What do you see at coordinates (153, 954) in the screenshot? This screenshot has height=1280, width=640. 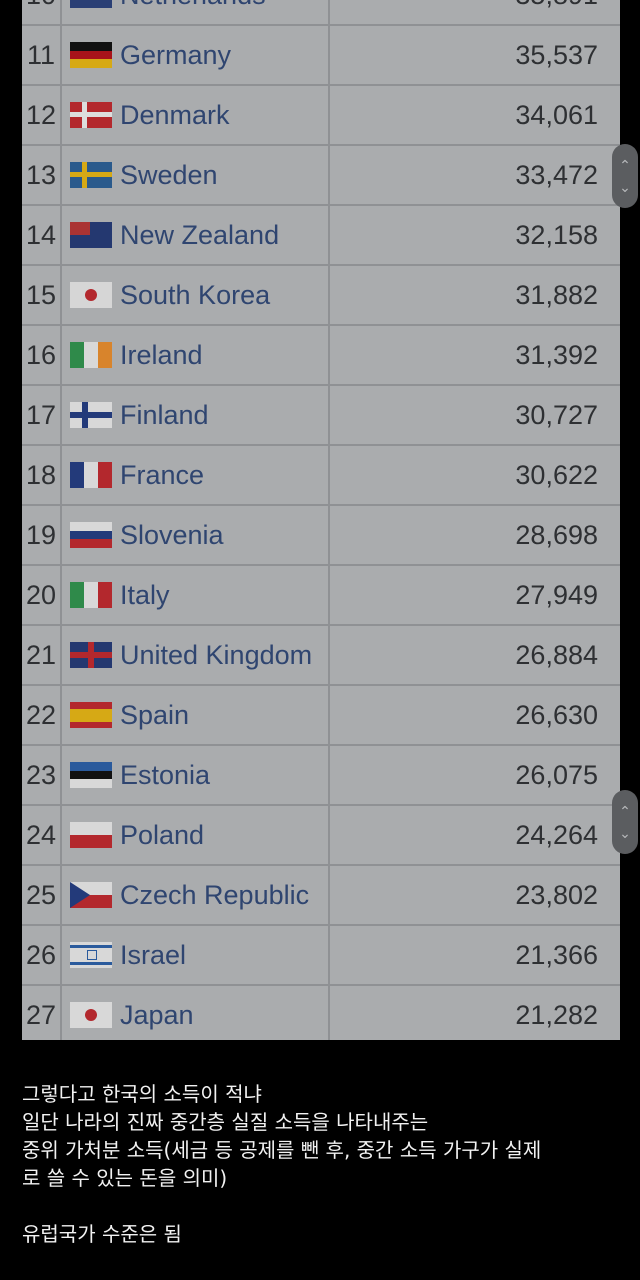 I see `country-link: Israel` at bounding box center [153, 954].